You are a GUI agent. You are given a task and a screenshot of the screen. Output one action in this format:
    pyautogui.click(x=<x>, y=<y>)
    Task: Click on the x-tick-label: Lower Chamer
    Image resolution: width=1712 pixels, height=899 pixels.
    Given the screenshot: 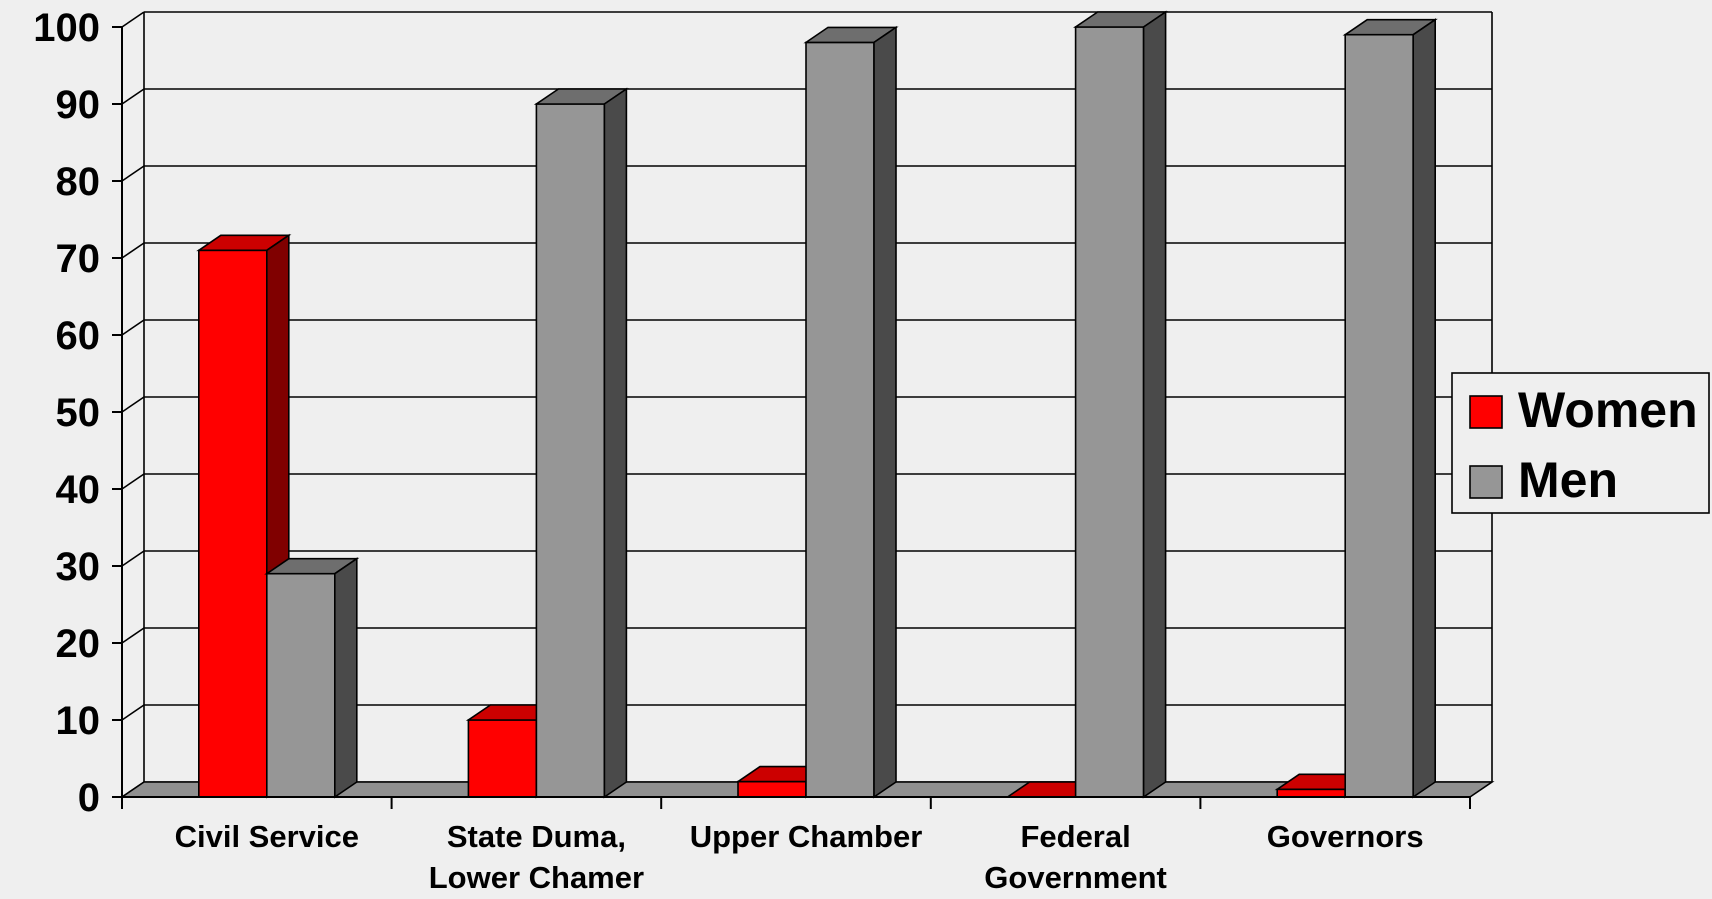 What is the action you would take?
    pyautogui.click(x=536, y=877)
    